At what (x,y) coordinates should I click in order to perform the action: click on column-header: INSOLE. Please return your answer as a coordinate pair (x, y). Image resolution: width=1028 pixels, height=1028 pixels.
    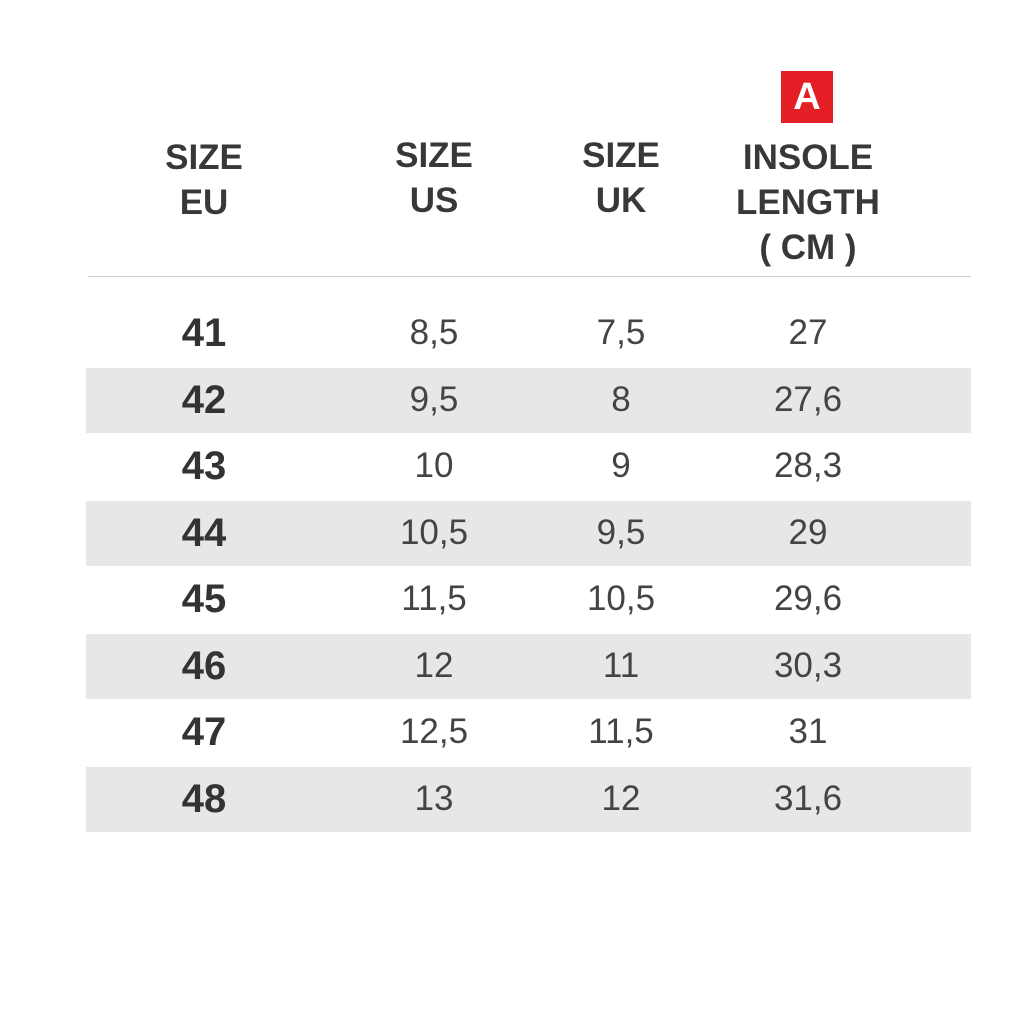
    Looking at the image, I should click on (808, 157).